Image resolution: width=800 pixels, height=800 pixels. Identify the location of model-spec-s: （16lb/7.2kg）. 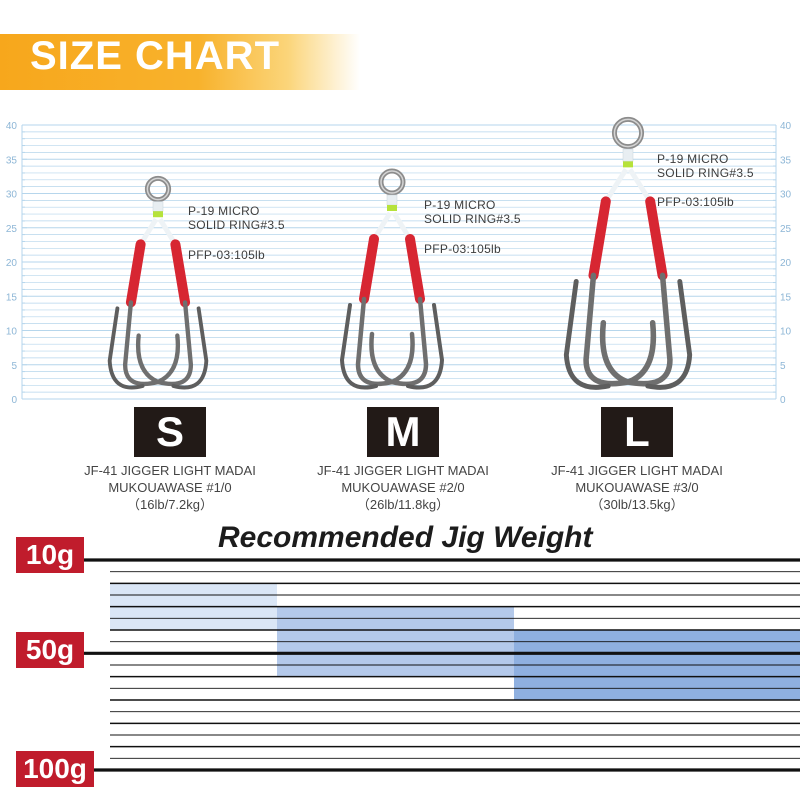
(170, 504).